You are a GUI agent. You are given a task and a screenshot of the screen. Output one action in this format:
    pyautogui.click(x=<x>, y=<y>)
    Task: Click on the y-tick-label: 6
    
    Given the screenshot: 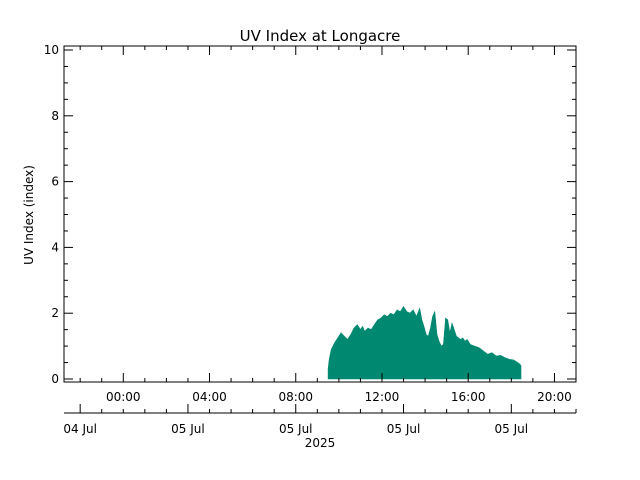 What is the action you would take?
    pyautogui.click(x=55, y=182)
    